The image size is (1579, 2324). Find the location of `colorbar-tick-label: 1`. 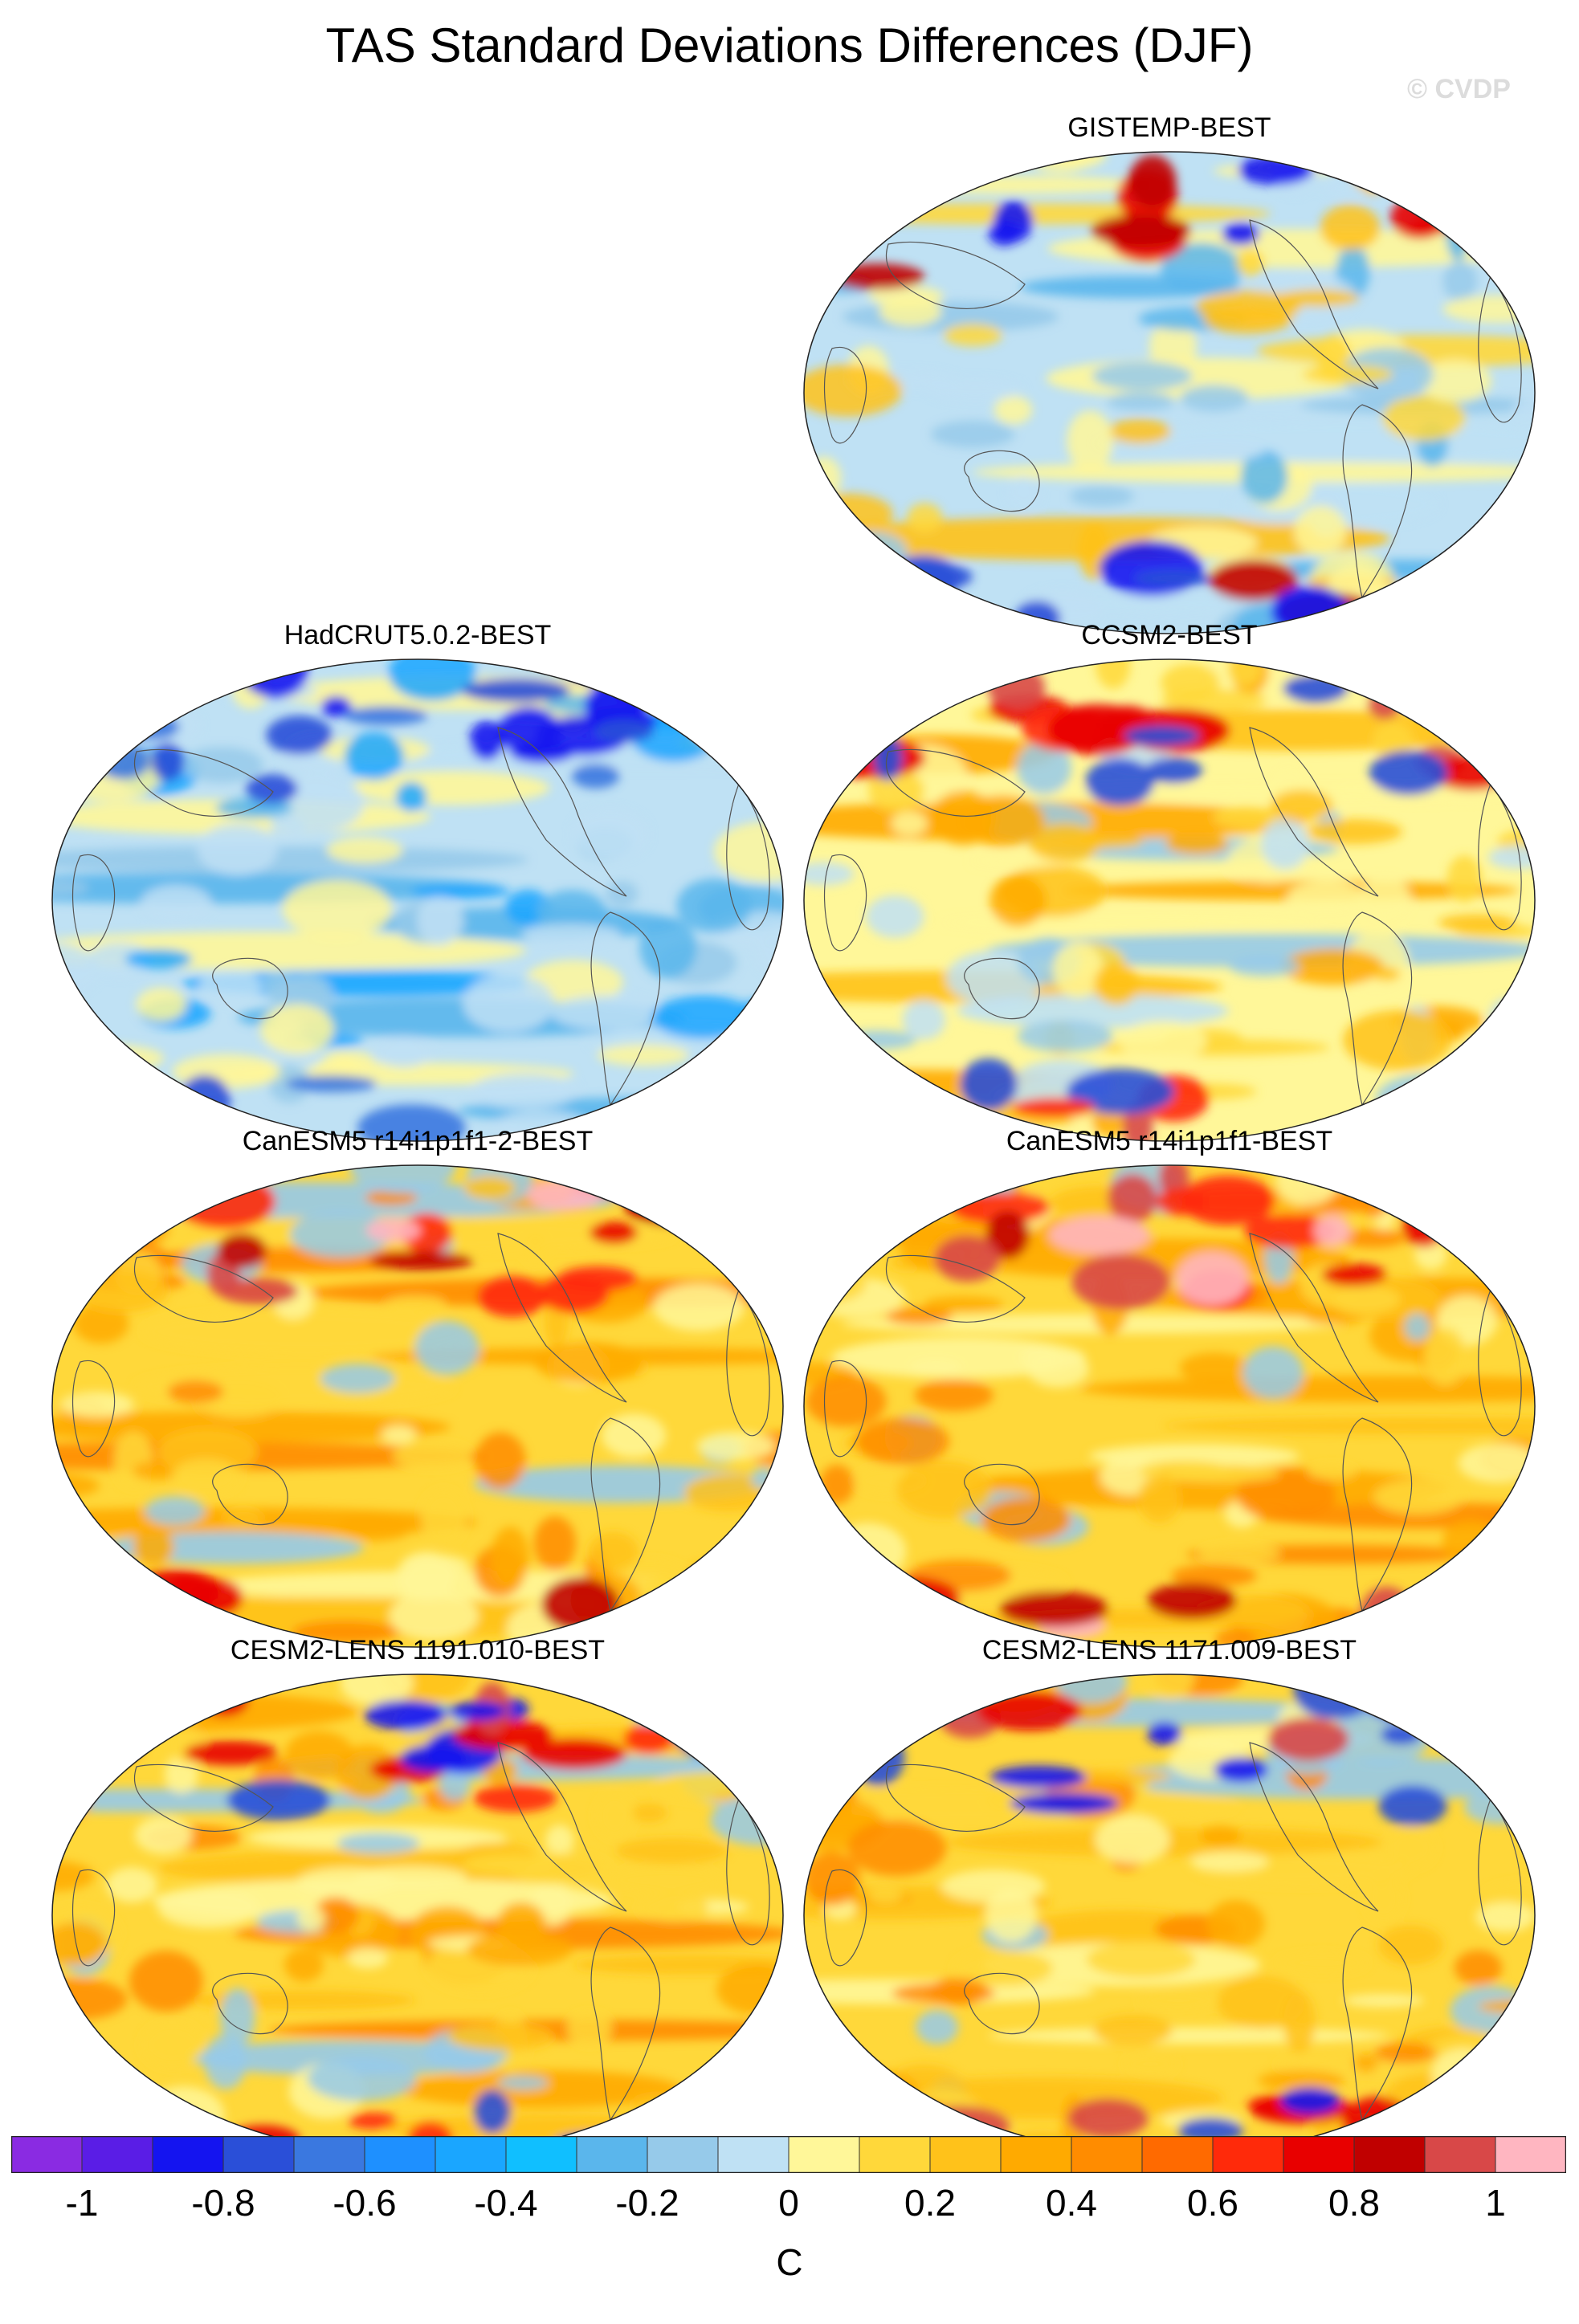

colorbar-tick-label: 1 is located at coordinates (1495, 2203).